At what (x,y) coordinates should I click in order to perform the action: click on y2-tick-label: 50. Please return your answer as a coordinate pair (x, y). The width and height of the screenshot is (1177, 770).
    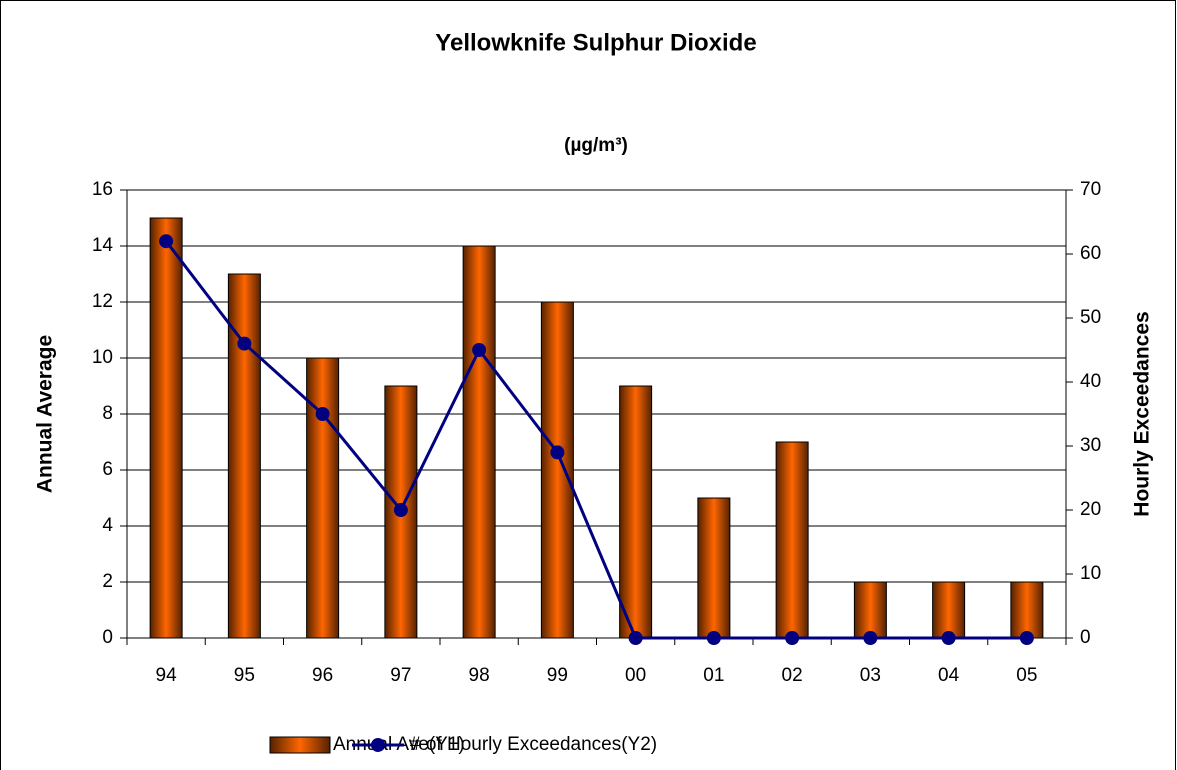
    Looking at the image, I should click on (1090, 317).